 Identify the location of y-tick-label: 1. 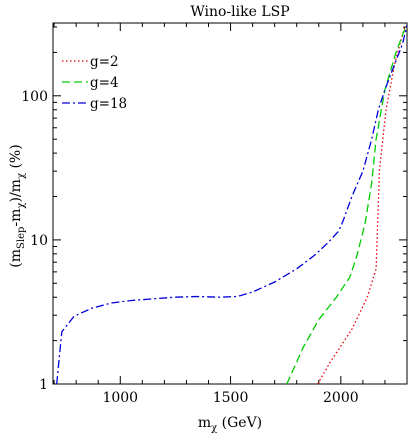
(43, 385).